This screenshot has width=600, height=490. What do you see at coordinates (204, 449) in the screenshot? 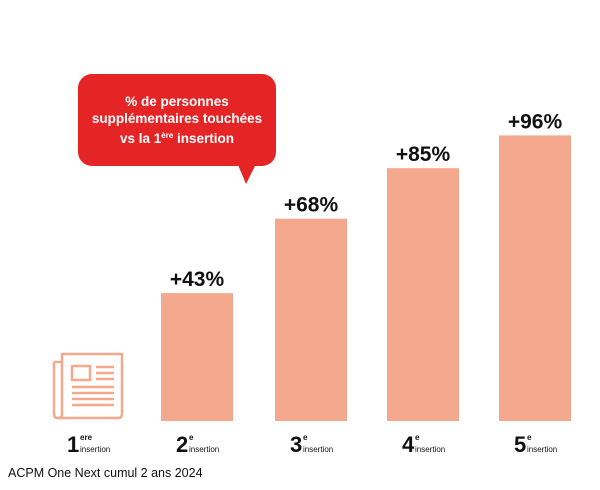
I see `category-word-2: insertion` at bounding box center [204, 449].